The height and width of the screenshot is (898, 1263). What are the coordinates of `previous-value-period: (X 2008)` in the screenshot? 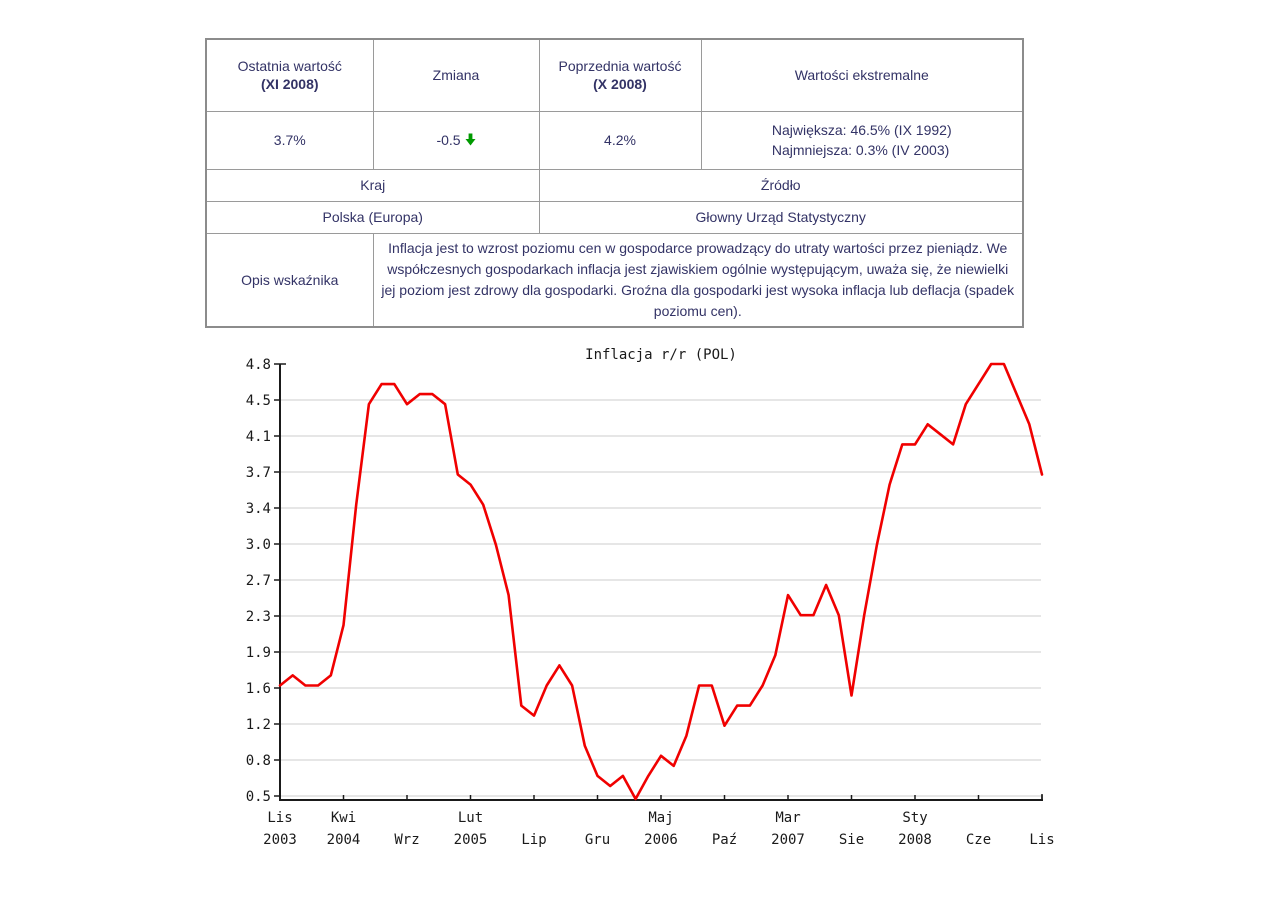 It's located at (620, 84).